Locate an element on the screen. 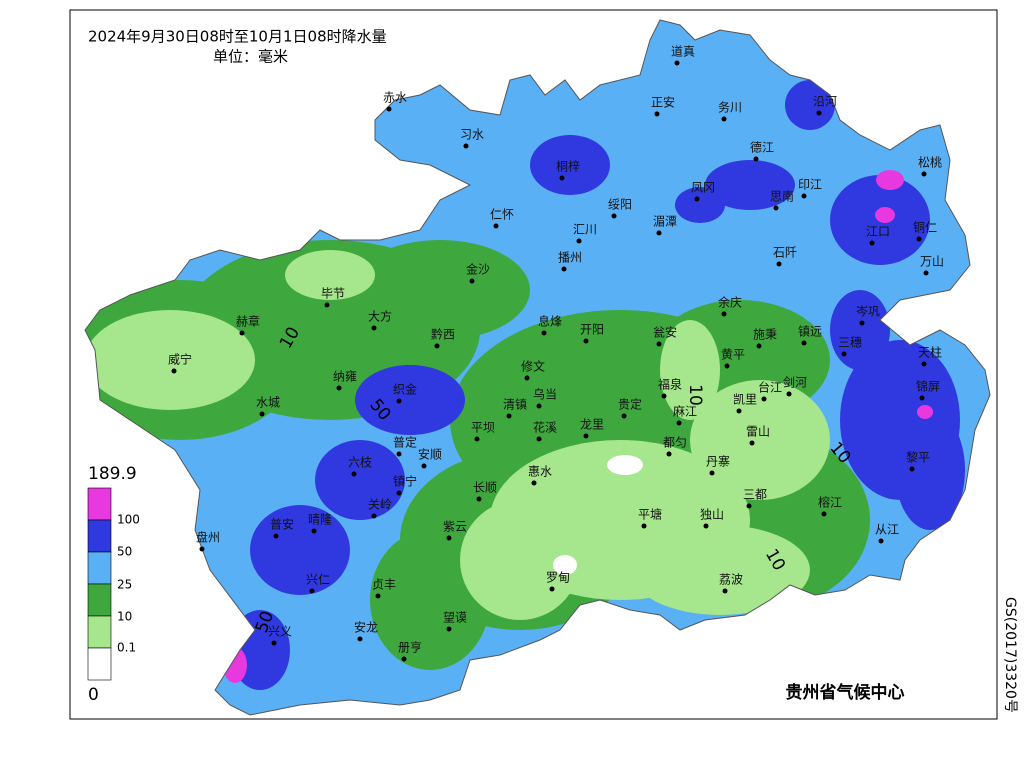 Image resolution: width=1024 pixels, height=763 pixels. city-label: 安顺 is located at coordinates (430, 454).